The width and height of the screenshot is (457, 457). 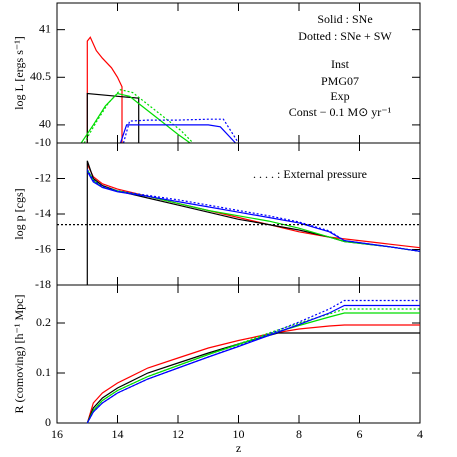 What do you see at coordinates (339, 96) in the screenshot?
I see `legend-entry: Exp` at bounding box center [339, 96].